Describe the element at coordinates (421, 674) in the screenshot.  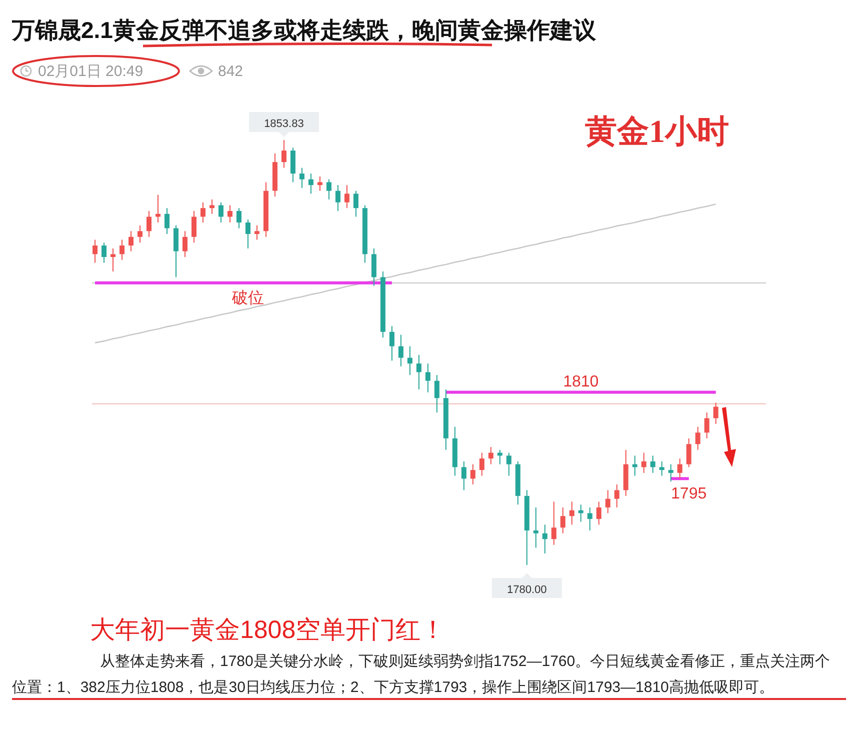
I see `text: 从整体走势来看，1780是关键分水岭，下破则延续弱势剑指1752—1760。今日短线黄金看修正，重点关注两个位置：1、382压力位1808，也是30日均线压力位；2、下方支撑1793，操作上围绕区间1793—1810高抛低吸即可。` at that location.